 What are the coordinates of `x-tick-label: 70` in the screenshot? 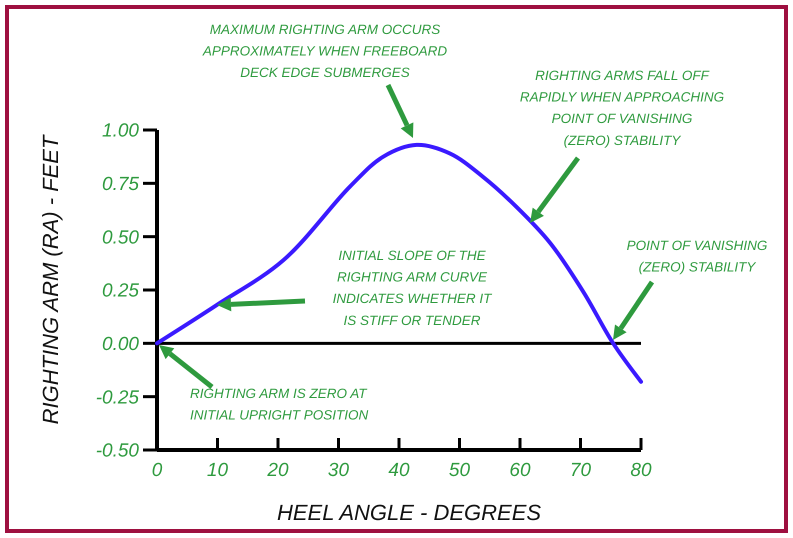 It's located at (581, 470).